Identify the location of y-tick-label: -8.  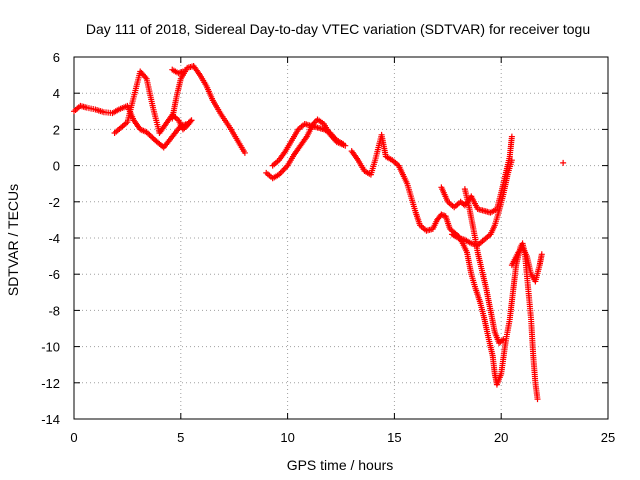
(54, 310).